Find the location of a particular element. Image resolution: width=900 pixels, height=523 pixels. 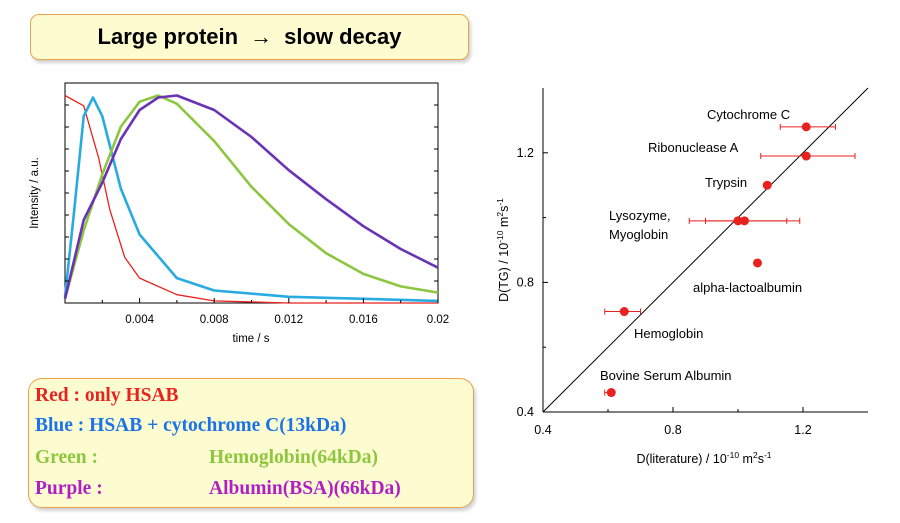

scatter-y-tick-label: 0.4 is located at coordinates (525, 412).